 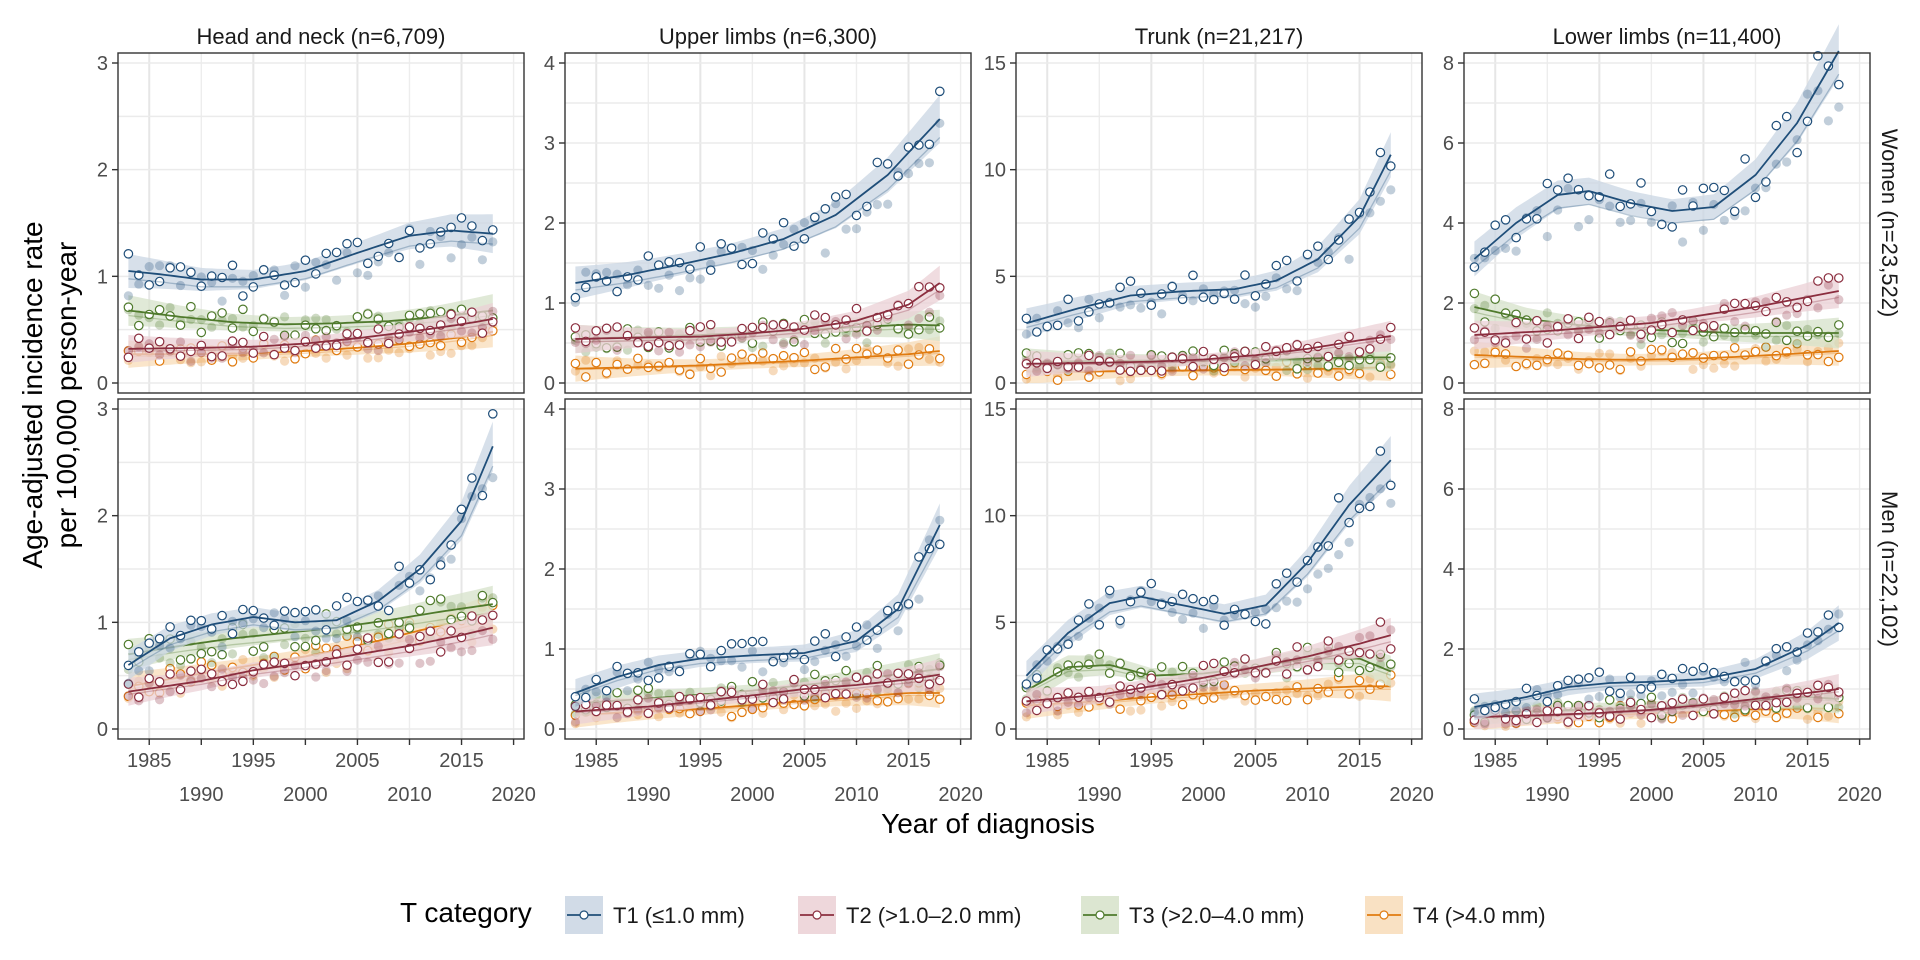 I want to click on x-tick-label: 2015, so click(x=1359, y=761).